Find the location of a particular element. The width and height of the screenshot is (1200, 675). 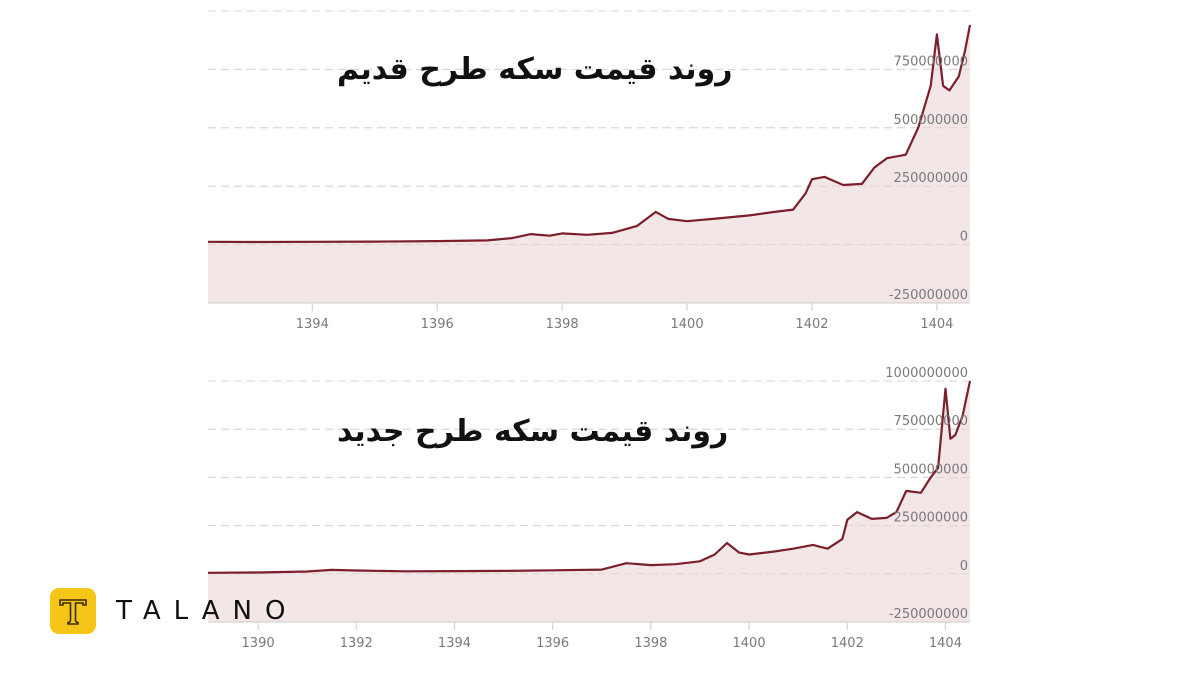

brand-logo: TALANO is located at coordinates (174, 611).